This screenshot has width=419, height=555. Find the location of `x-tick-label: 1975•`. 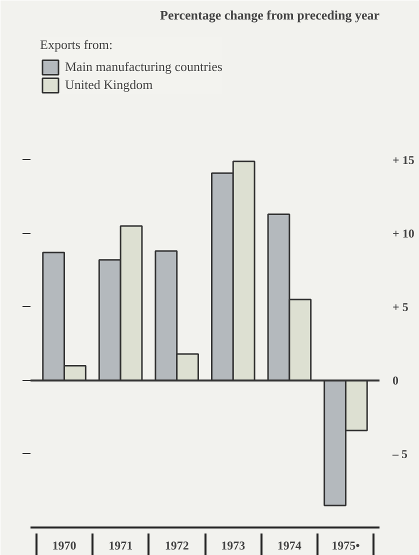

x-tick-label: 1975• is located at coordinates (346, 545).